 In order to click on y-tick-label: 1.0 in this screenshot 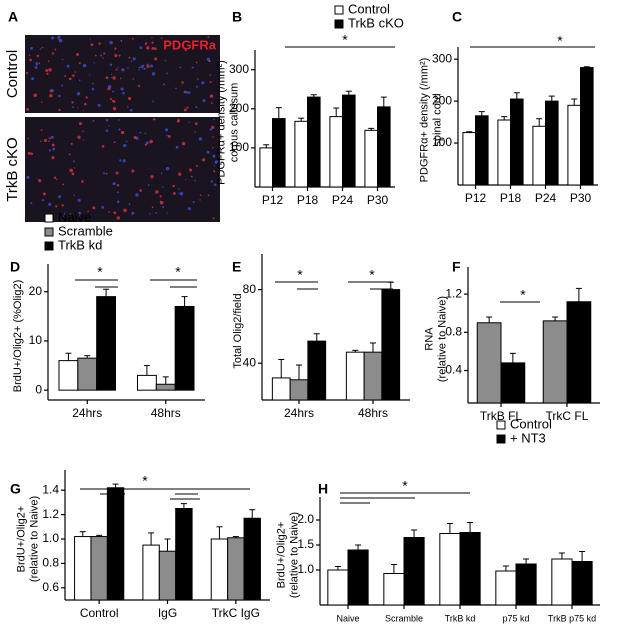, I will do `click(50, 538)`.